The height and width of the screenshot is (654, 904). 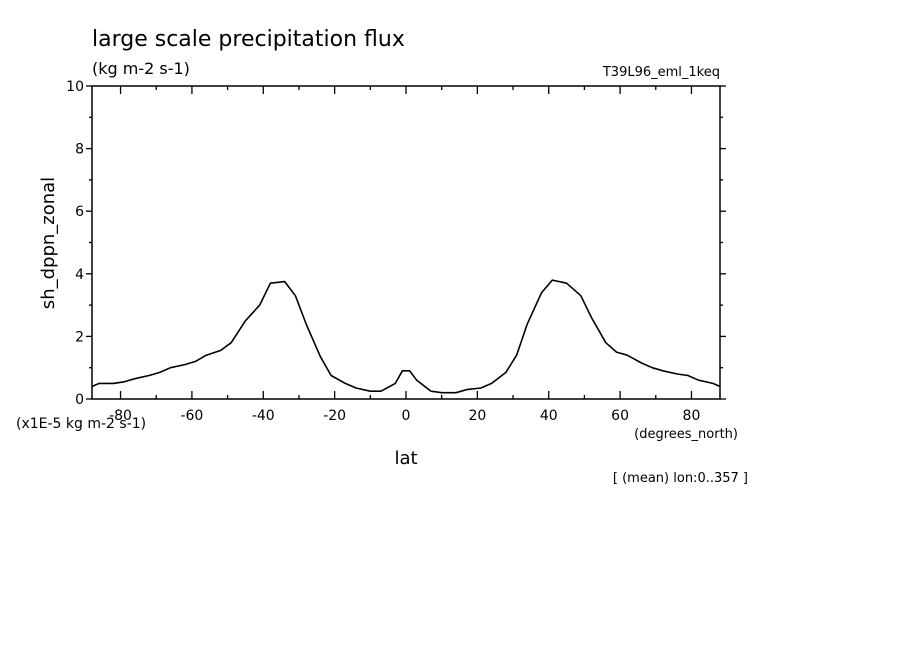 I want to click on chart-title: large scale precipitation flux, so click(x=248, y=39).